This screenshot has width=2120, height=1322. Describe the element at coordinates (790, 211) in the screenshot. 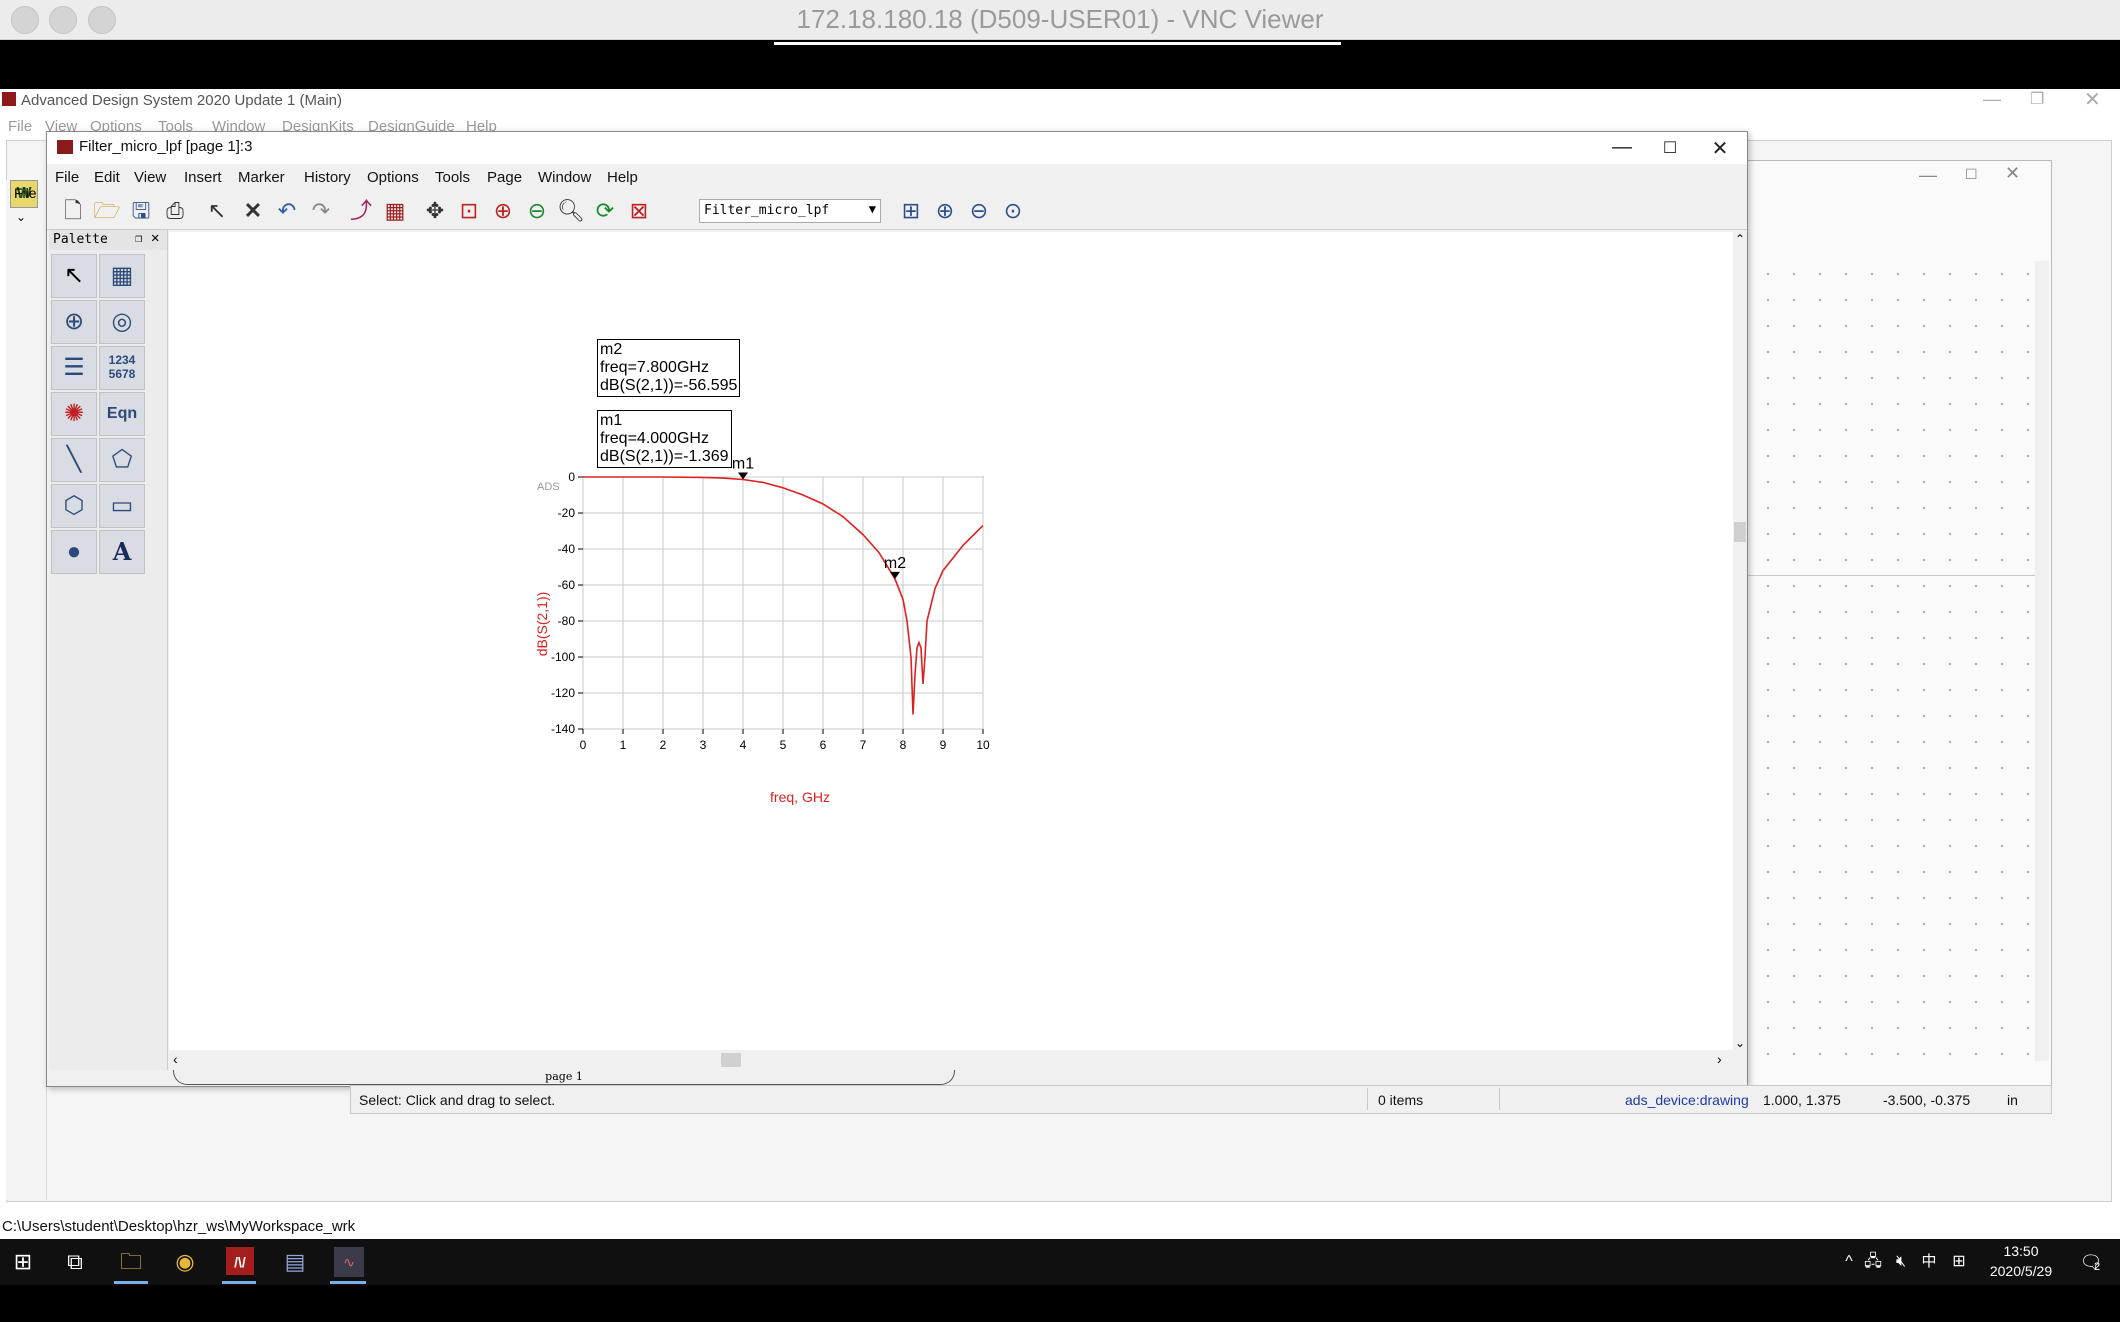

I see `dataset-select: Filter_micro_lpf ▼` at that location.